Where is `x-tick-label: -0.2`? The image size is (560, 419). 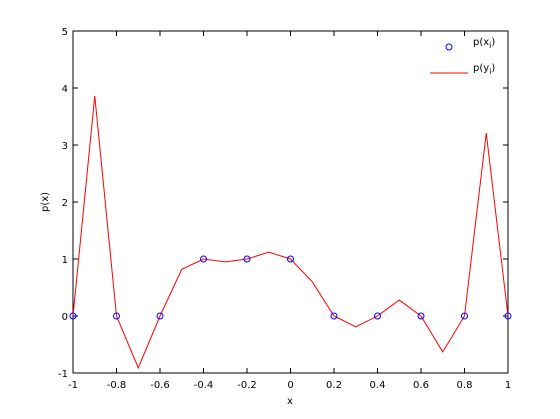 x-tick-label: -0.2 is located at coordinates (247, 385).